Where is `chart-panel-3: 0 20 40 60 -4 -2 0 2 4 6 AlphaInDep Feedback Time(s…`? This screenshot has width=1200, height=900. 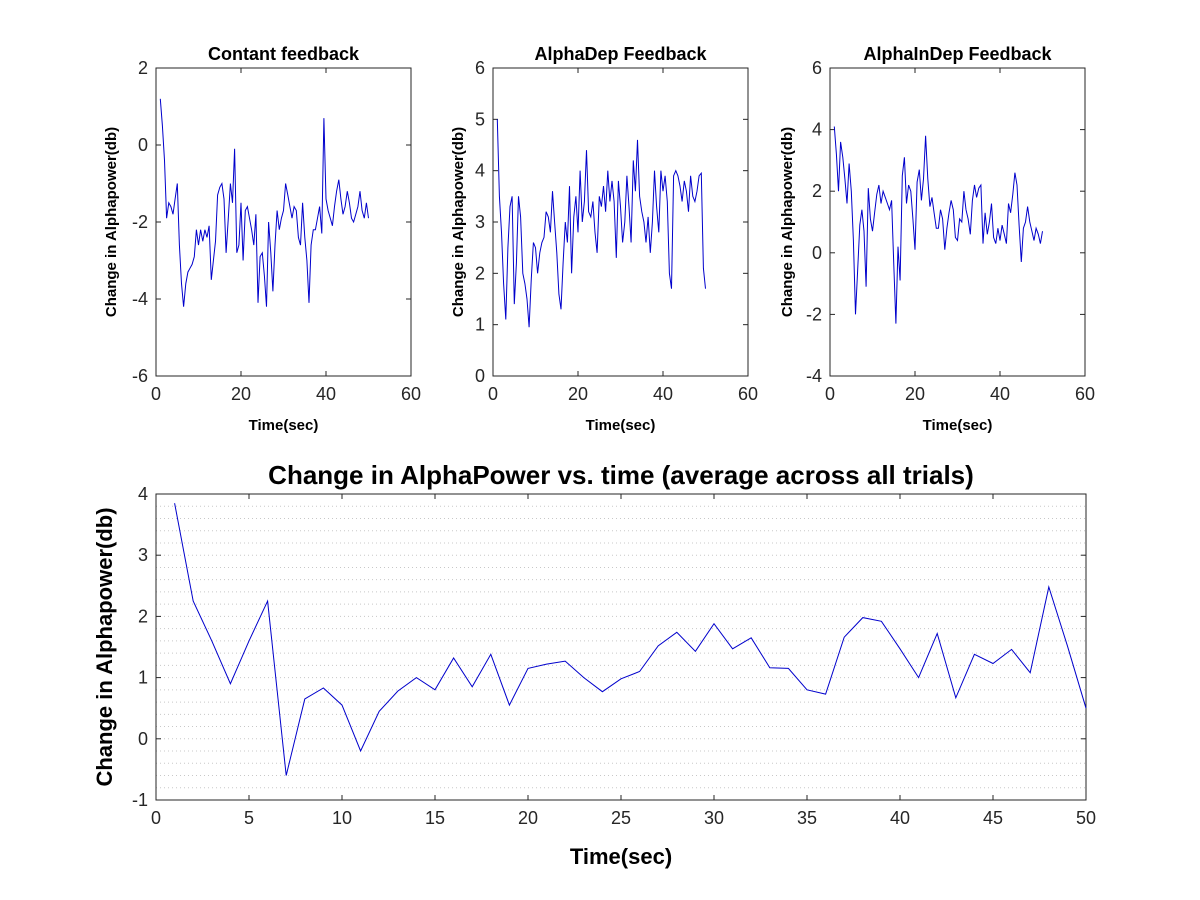
chart-panel-3: 0 20 40 60 -4 -2 0 2 4 6 AlphaInDep Feedback Time(s… is located at coordinates (937, 239).